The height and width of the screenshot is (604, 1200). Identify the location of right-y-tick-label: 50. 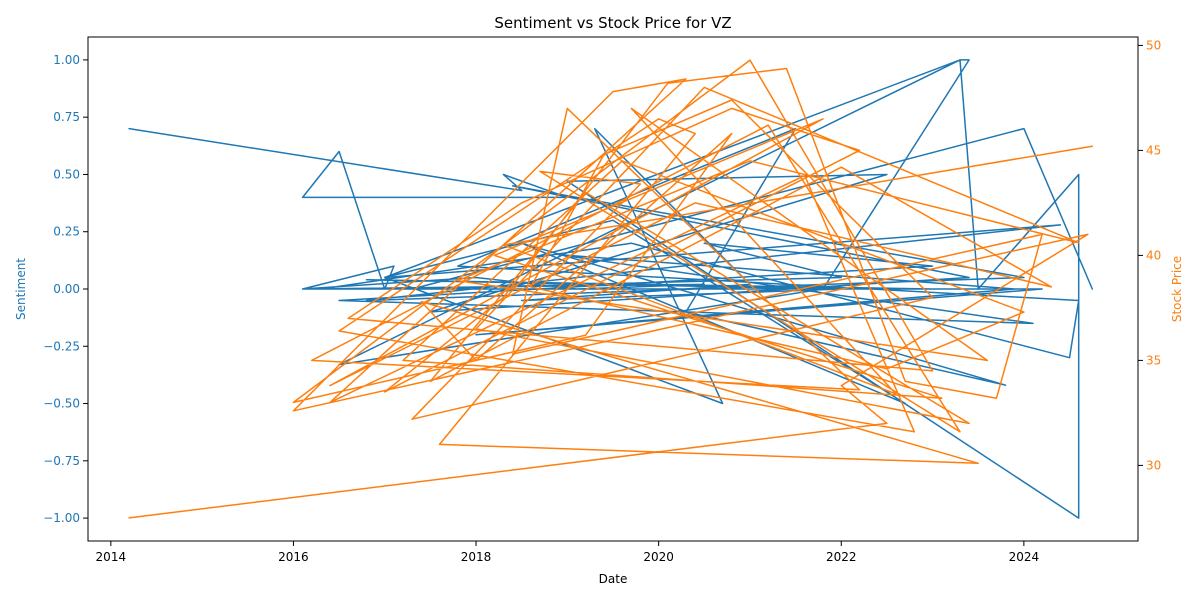
(1153, 45).